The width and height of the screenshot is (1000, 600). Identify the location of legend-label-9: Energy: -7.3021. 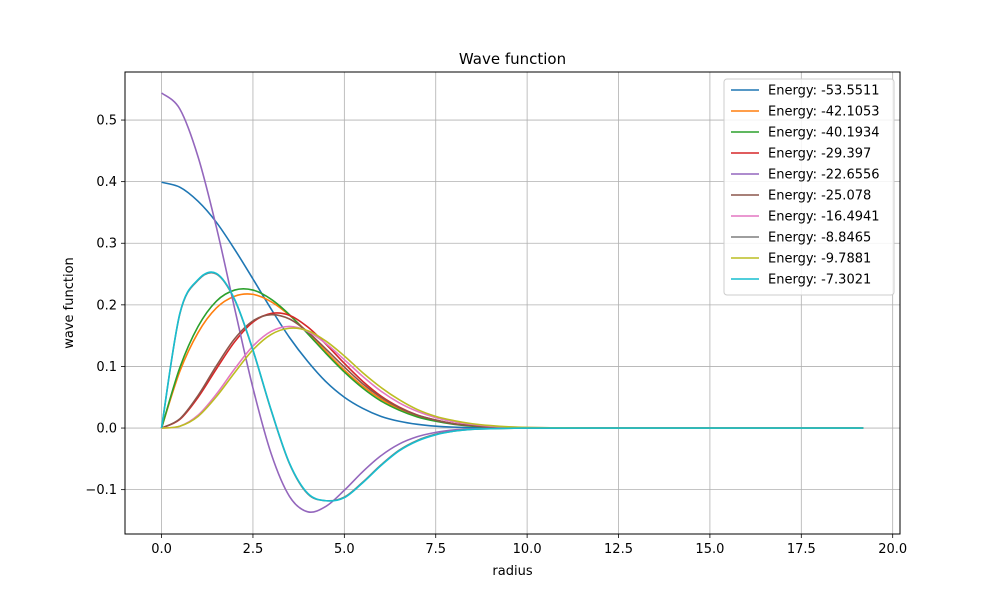
(819, 280).